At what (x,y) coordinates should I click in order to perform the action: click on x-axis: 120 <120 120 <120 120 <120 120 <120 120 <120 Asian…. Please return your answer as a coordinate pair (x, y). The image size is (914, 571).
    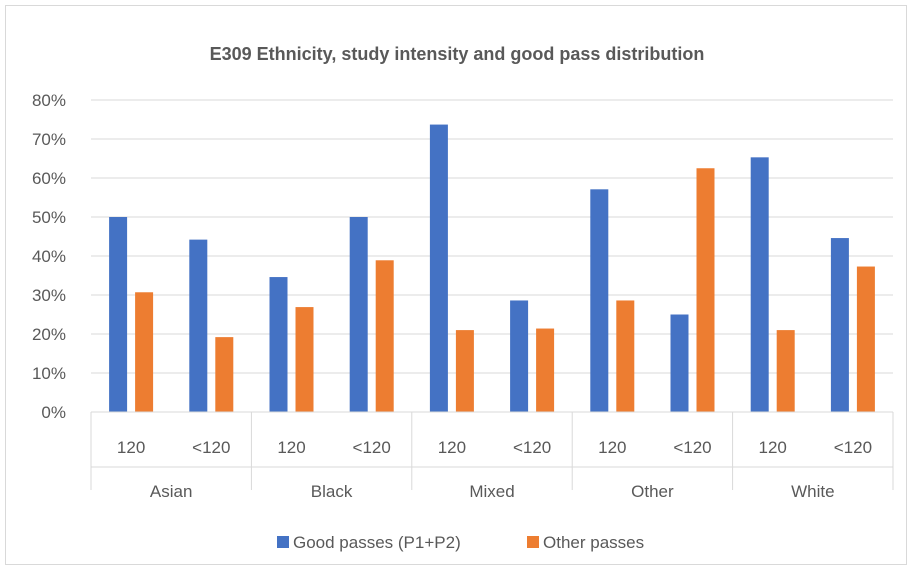
    Looking at the image, I should click on (492, 456).